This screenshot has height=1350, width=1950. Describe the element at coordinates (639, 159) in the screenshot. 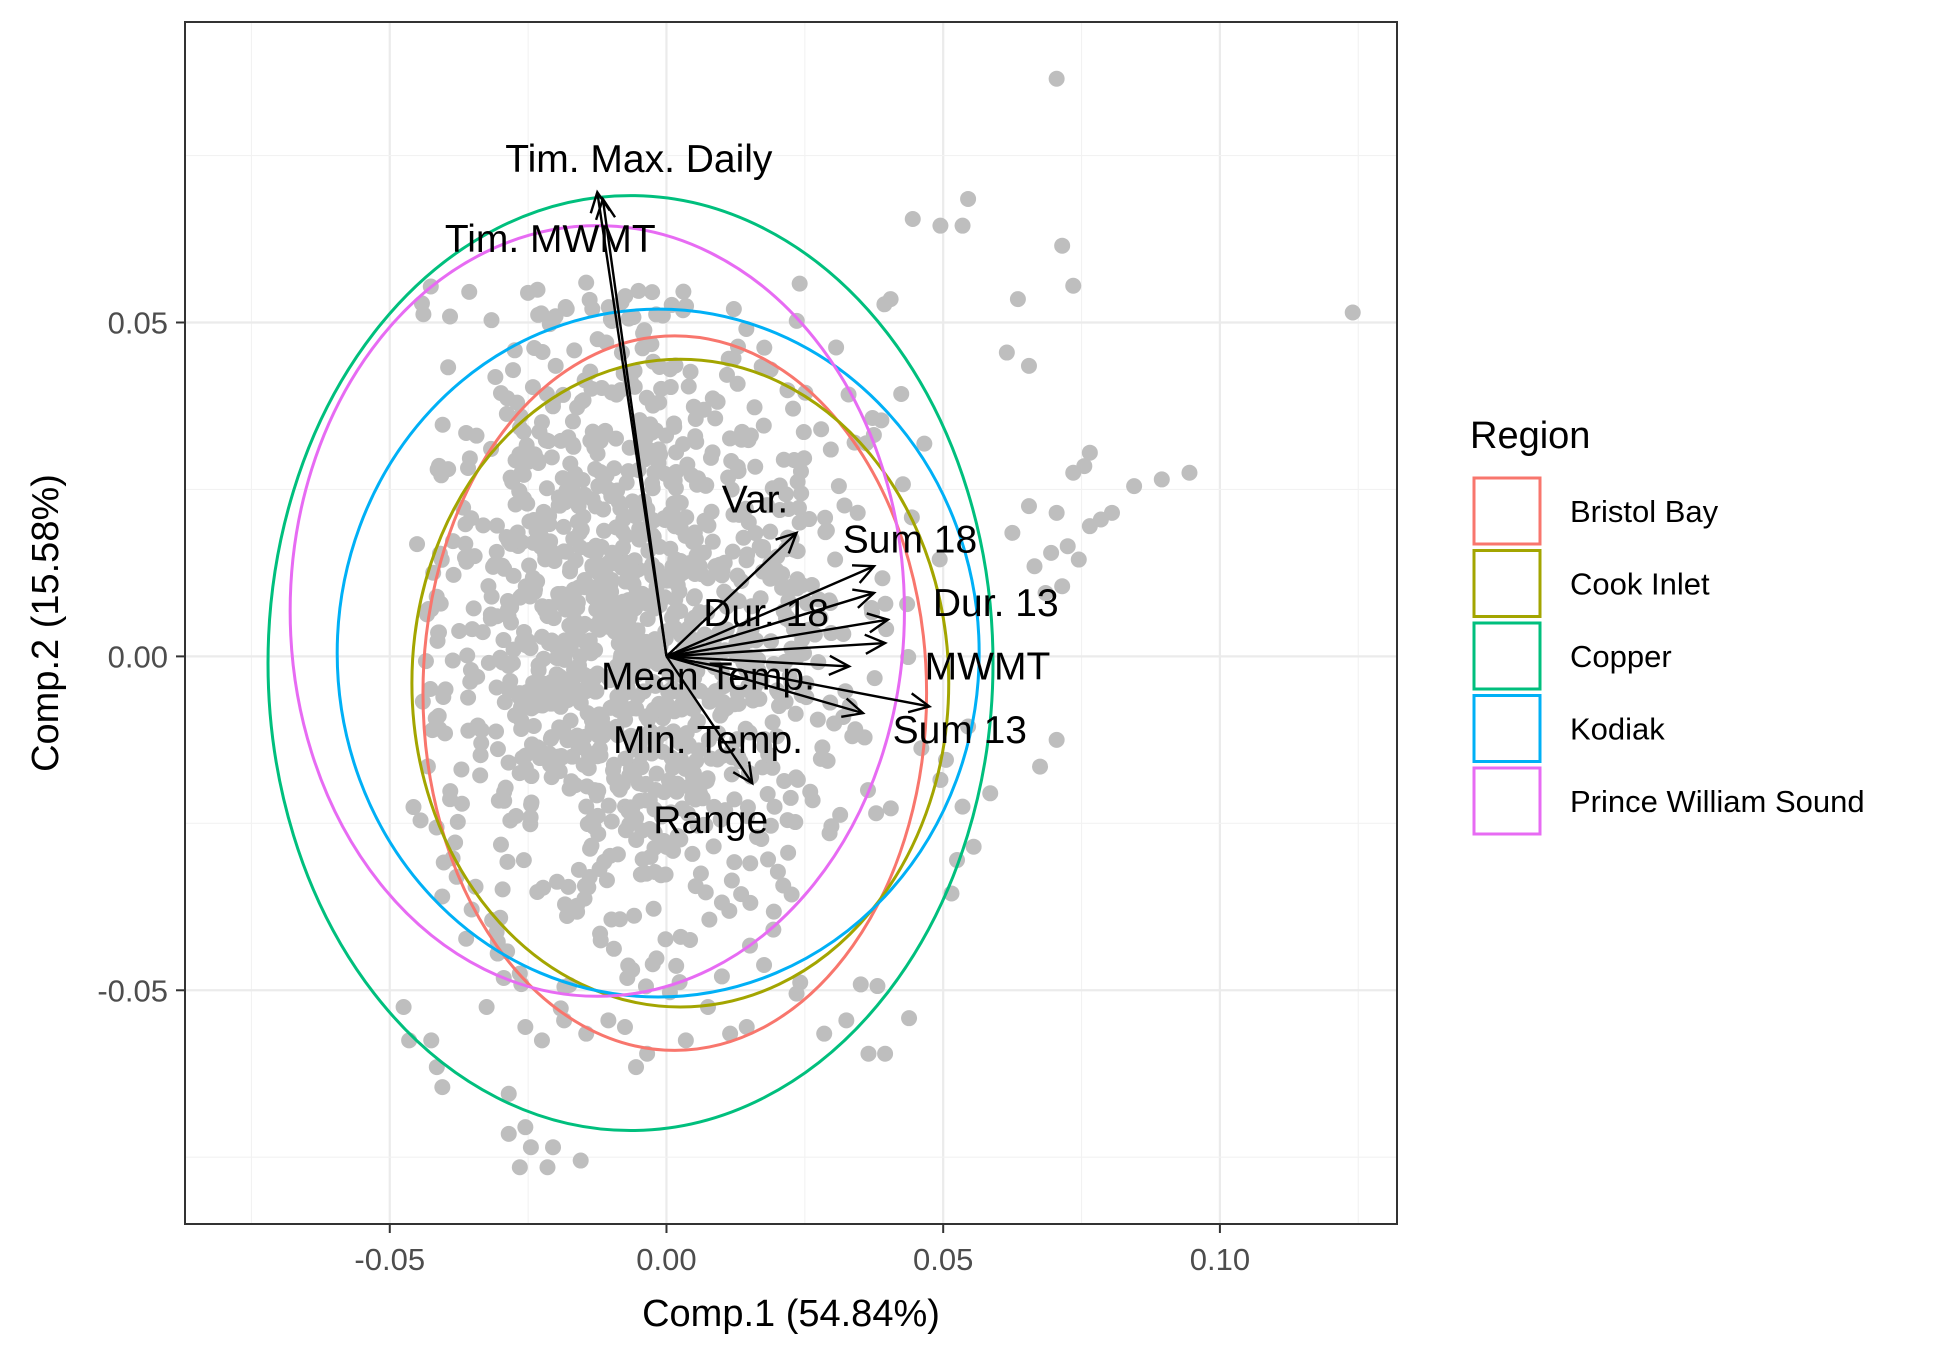

I see `loading-label-tim-max-daily: Tim. Max. Daily` at that location.